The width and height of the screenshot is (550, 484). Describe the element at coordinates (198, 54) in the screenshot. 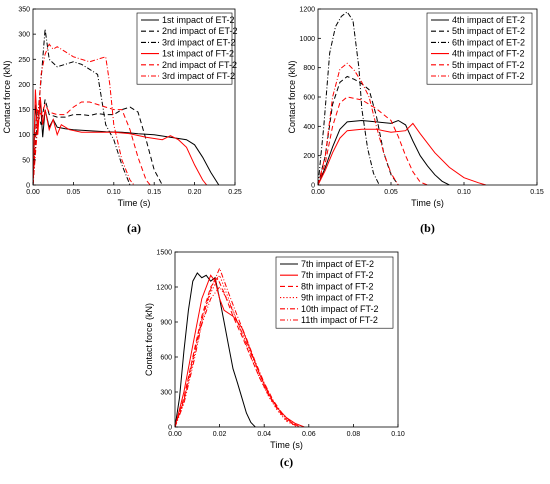

I see `legend-label: 1st impact of FT-2` at that location.